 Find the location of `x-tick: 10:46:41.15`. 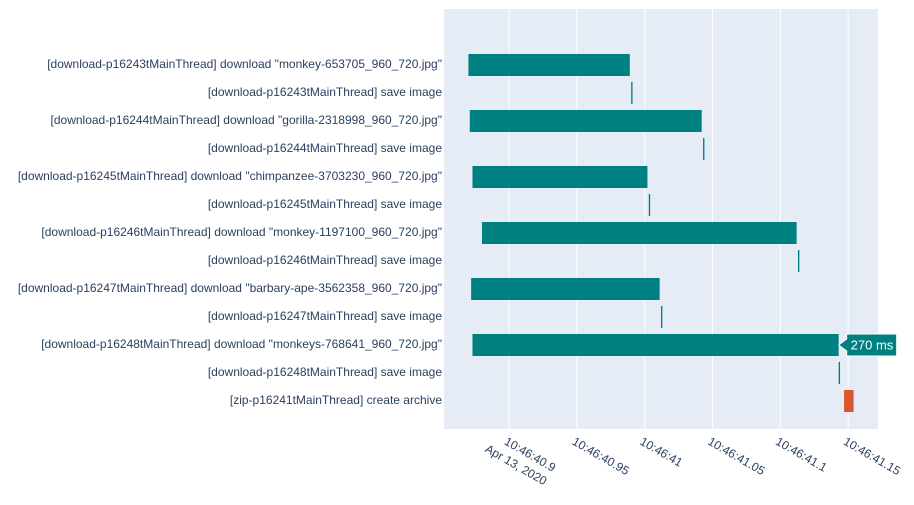

x-tick: 10:46:41.15 is located at coordinates (872, 456).